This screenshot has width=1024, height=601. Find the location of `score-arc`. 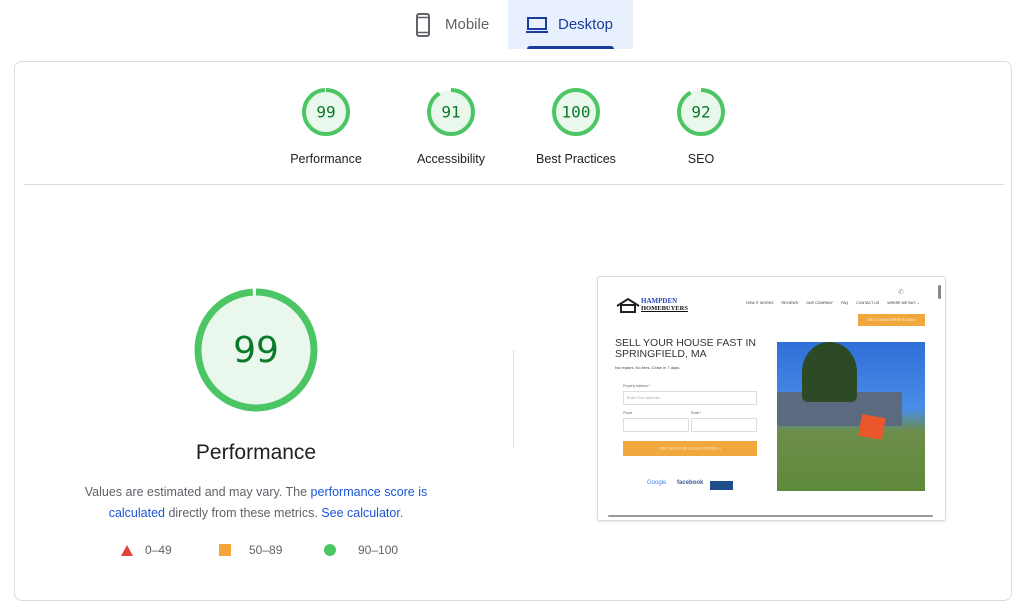

score-arc is located at coordinates (256, 350).